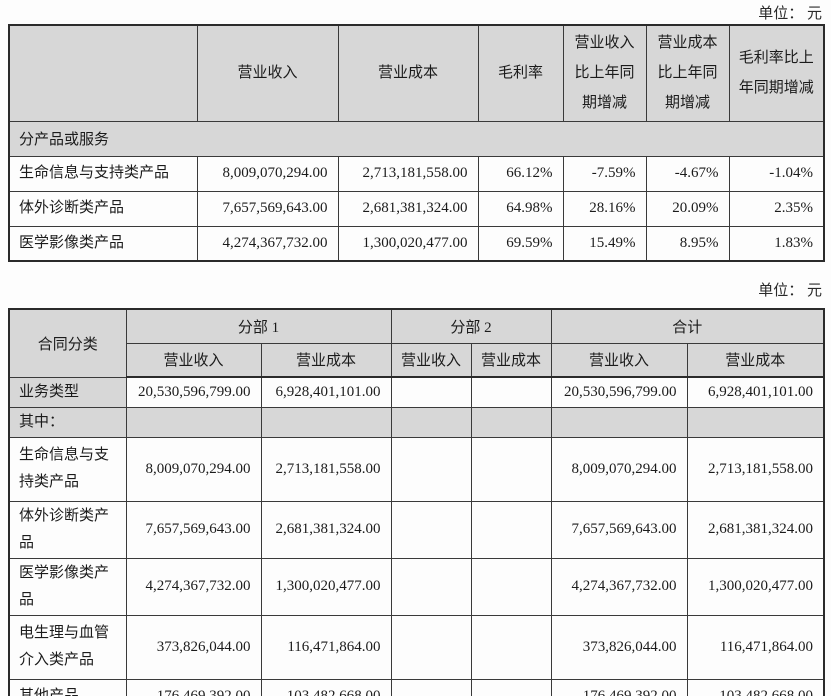  Describe the element at coordinates (619, 469) in the screenshot. I see `cell-total-revenue: 8,009,070,294.00` at that location.